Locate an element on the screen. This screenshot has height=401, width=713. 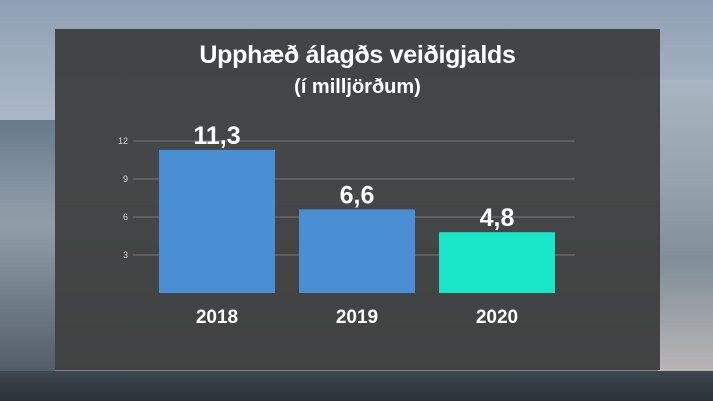
y-tick-label: 9 is located at coordinates (125, 179).